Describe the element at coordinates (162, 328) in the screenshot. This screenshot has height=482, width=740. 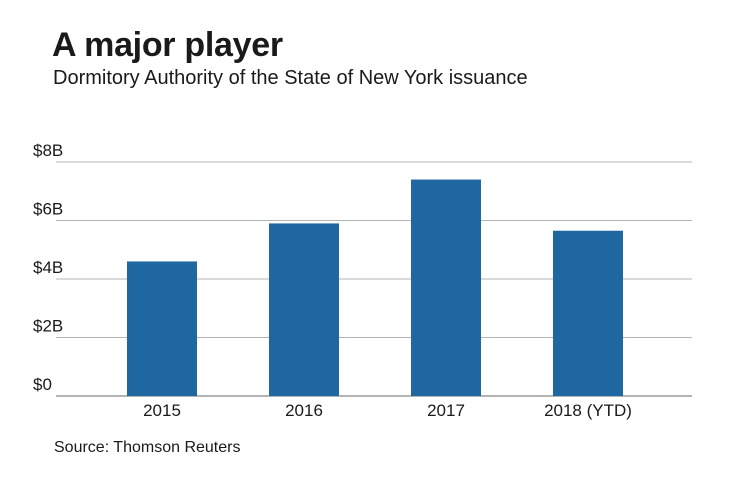
I see `bar-2015` at that location.